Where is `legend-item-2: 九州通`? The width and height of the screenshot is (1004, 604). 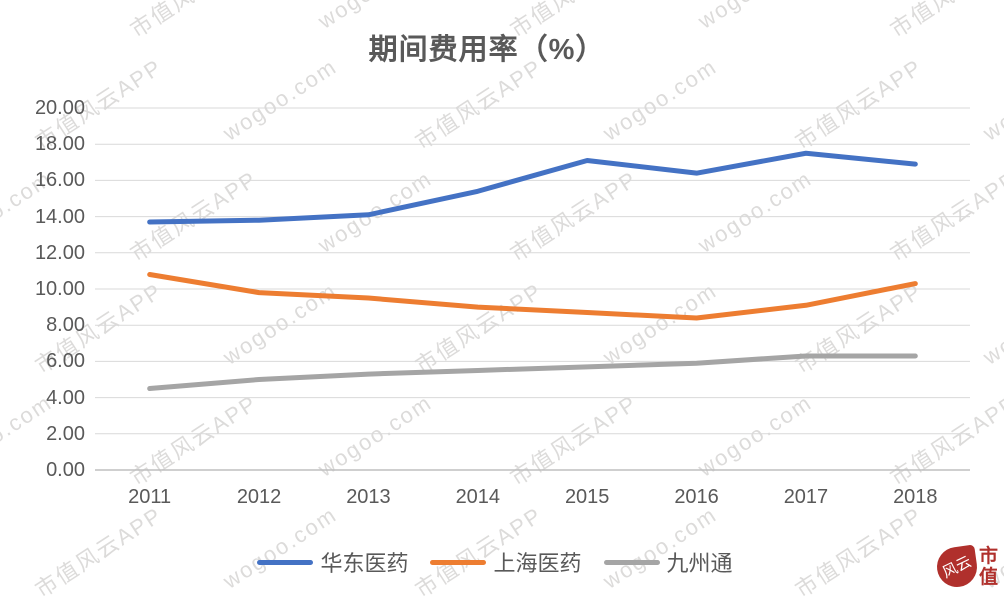 legend-item-2: 九州通 is located at coordinates (675, 562).